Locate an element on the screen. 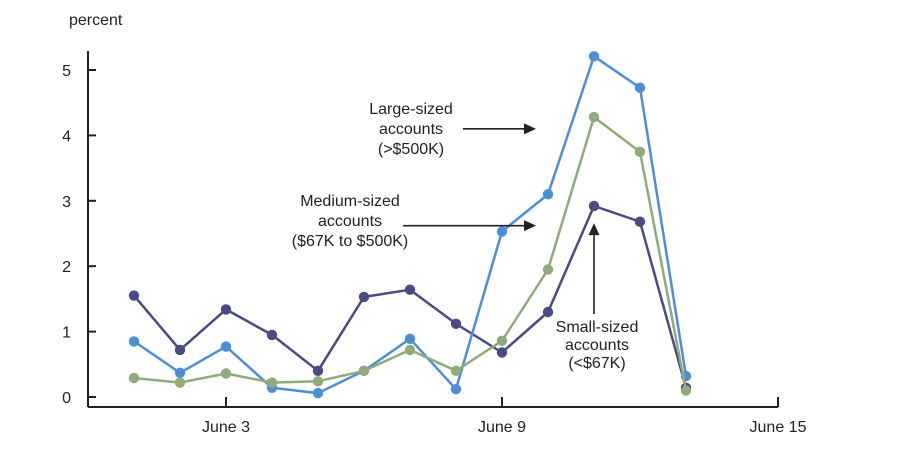  annotation-text-large: (>$500K) is located at coordinates (411, 149).